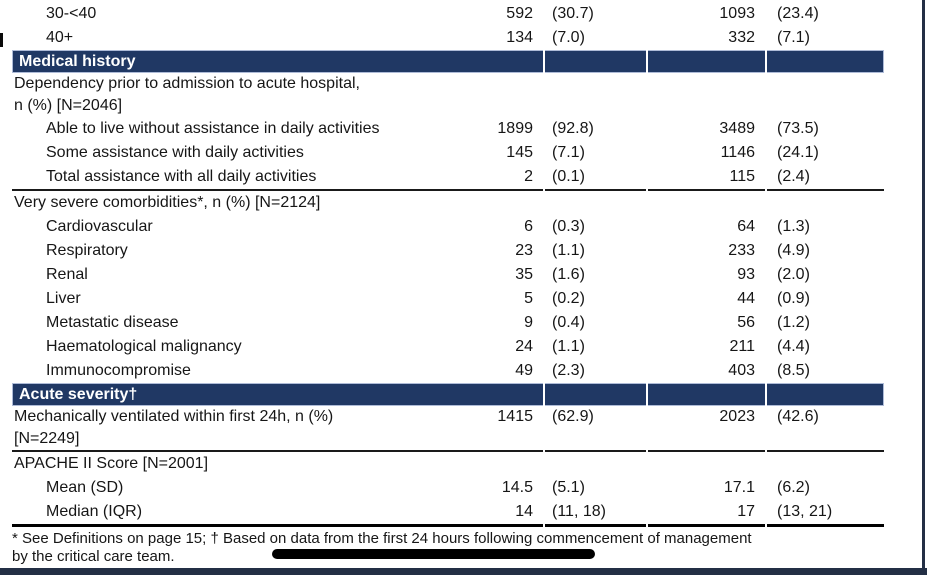 The image size is (927, 575). What do you see at coordinates (524, 370) in the screenshot?
I see `col1-n: 49` at bounding box center [524, 370].